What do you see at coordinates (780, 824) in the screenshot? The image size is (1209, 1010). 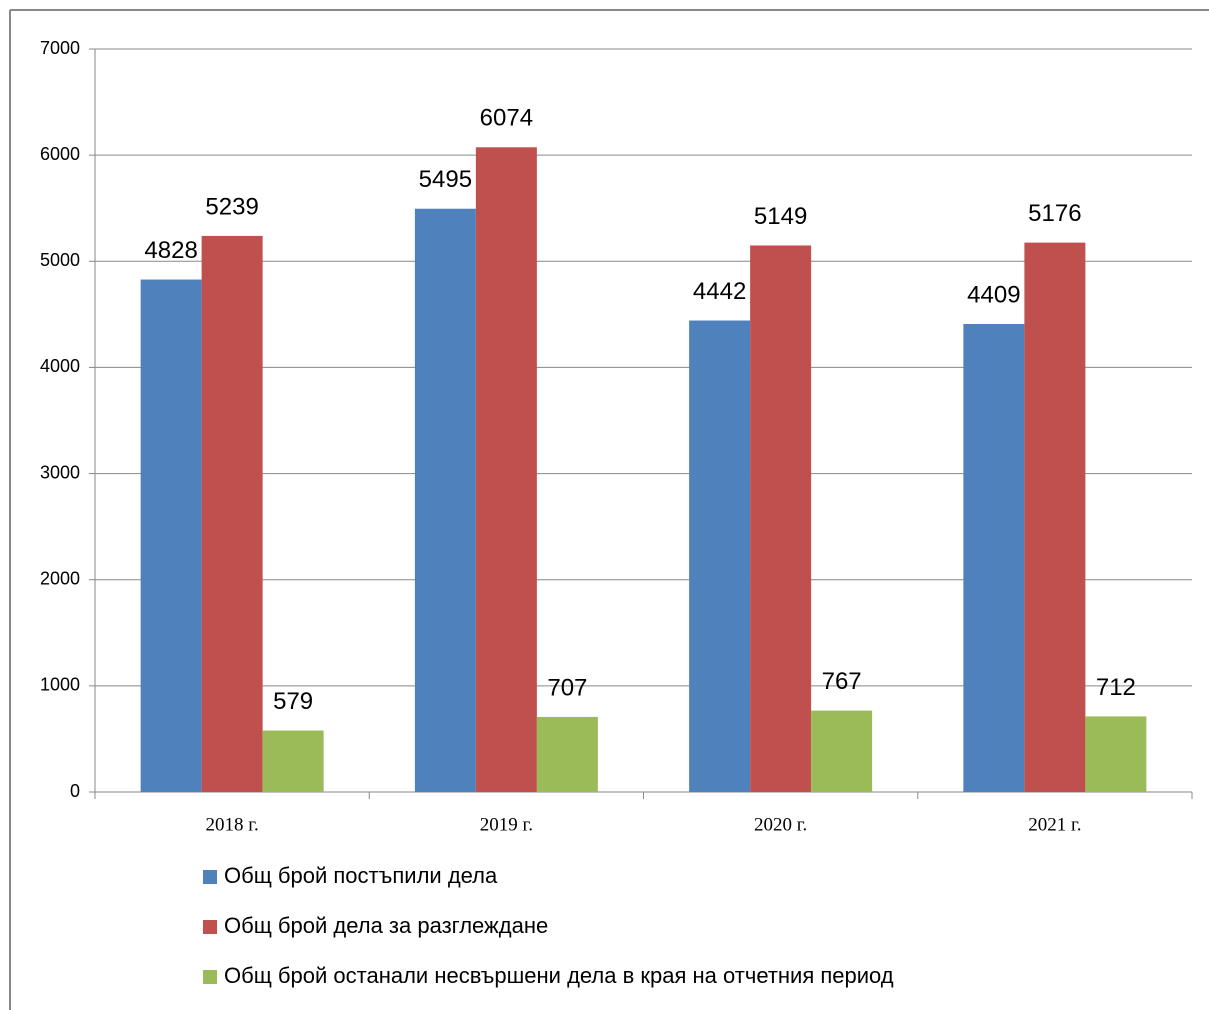 I see `x-tick-label: 2020 г.` at bounding box center [780, 824].